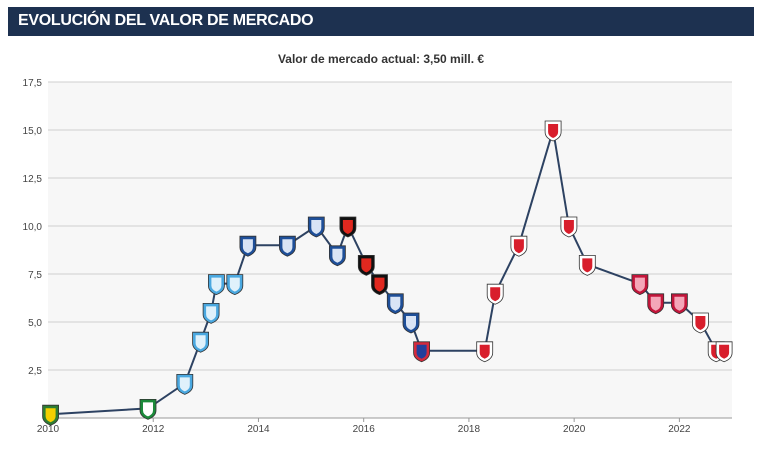  I want to click on x-tick-label: 2014, so click(258, 429).